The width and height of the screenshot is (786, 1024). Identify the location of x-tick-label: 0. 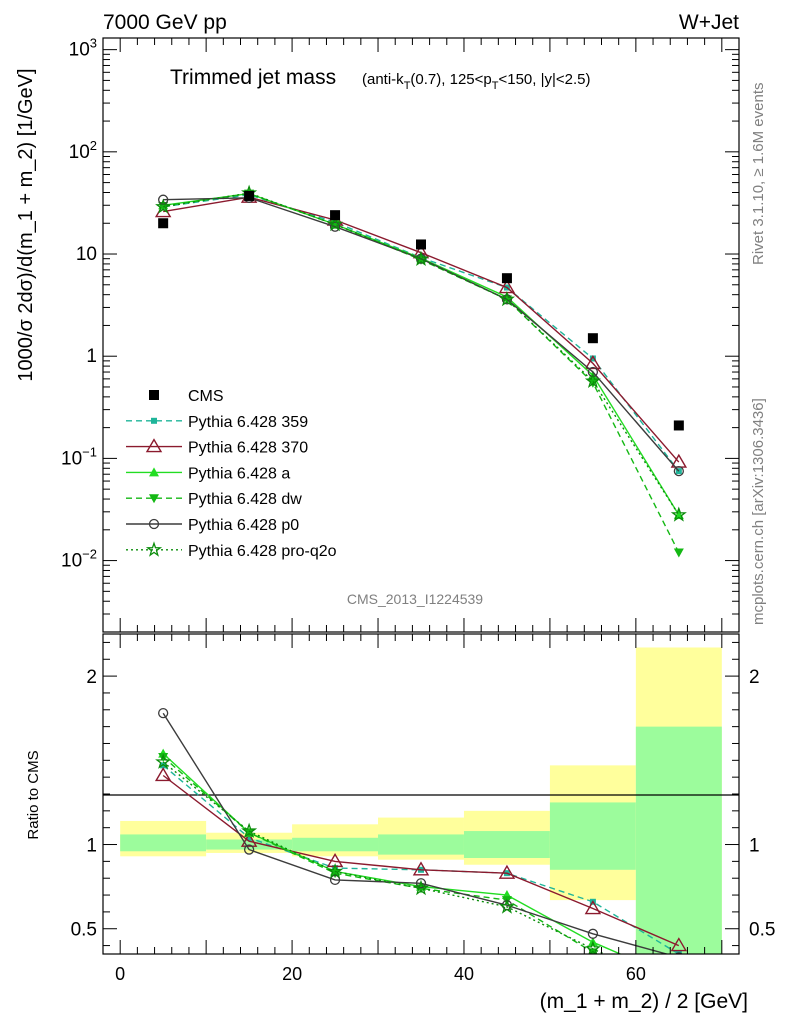
(120, 974).